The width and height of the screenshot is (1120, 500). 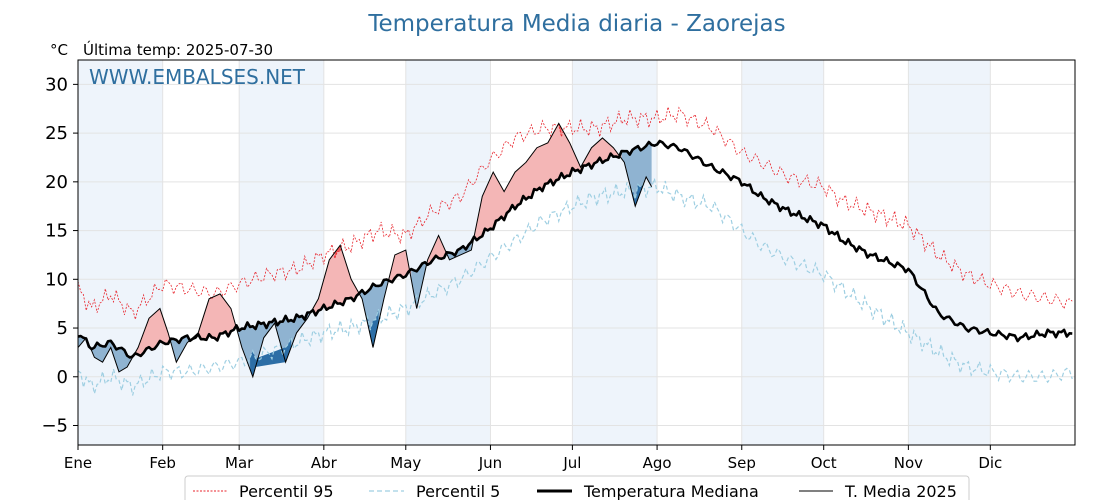 I want to click on xtick-label-feb: Feb, so click(x=162, y=463).